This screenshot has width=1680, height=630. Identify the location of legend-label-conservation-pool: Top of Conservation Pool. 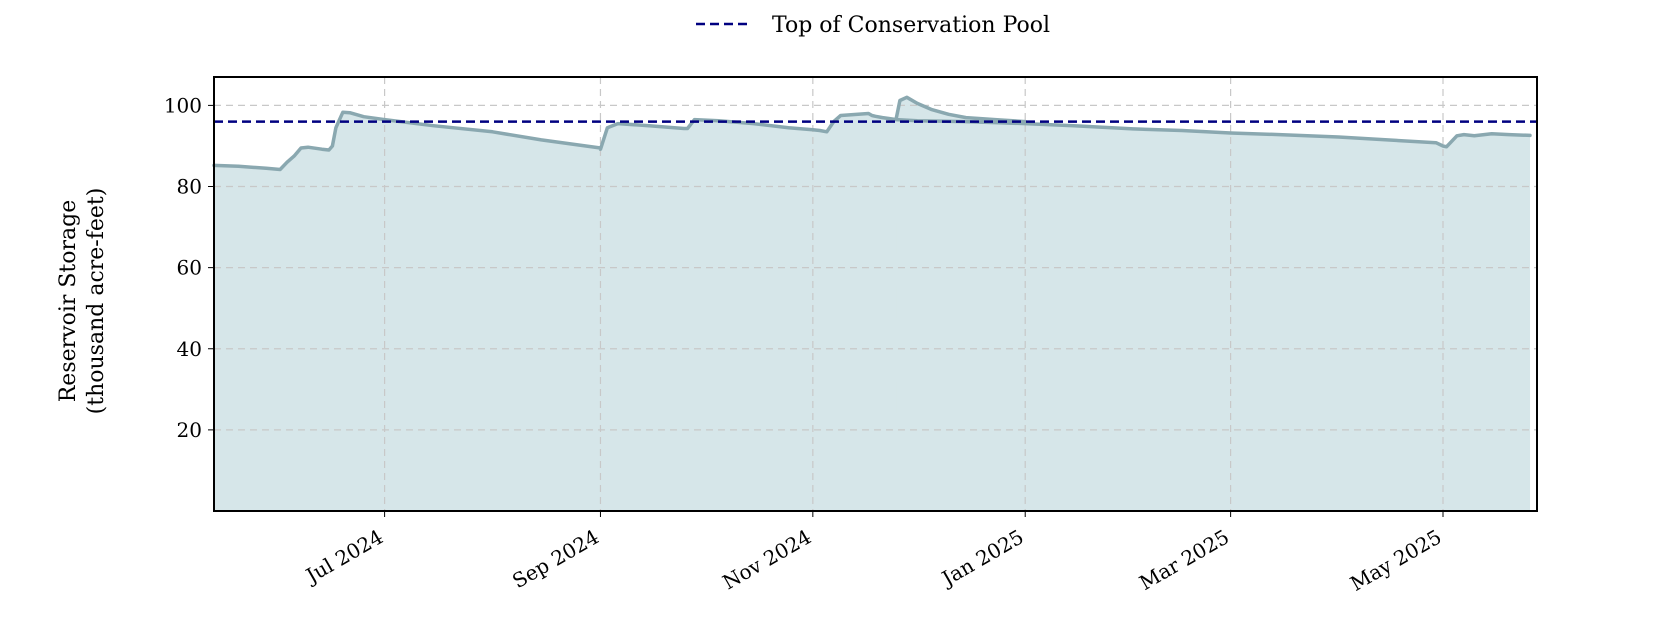
(911, 25).